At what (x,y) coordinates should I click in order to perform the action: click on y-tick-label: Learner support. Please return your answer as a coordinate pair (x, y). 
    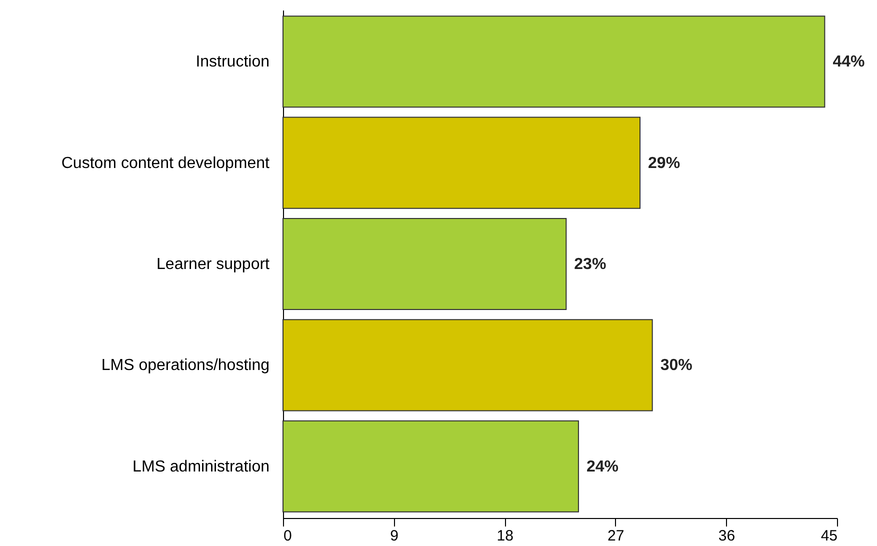
    Looking at the image, I should click on (213, 264).